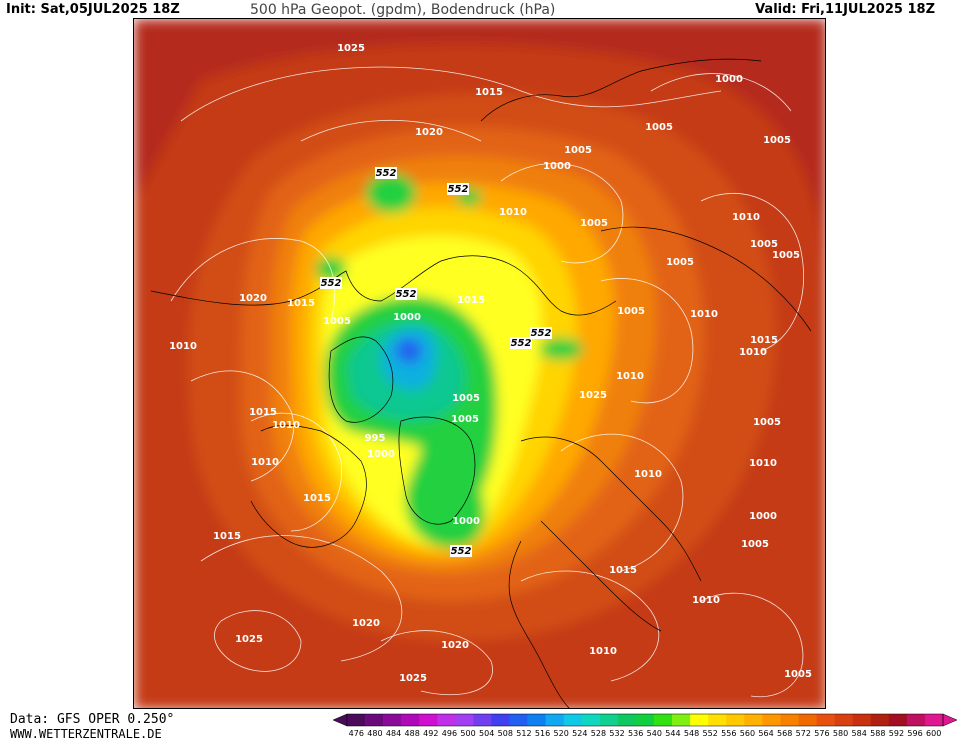 Image resolution: width=959 pixels, height=745 pixels. What do you see at coordinates (486, 733) in the screenshot?
I see `legend-tick-label: 504` at bounding box center [486, 733].